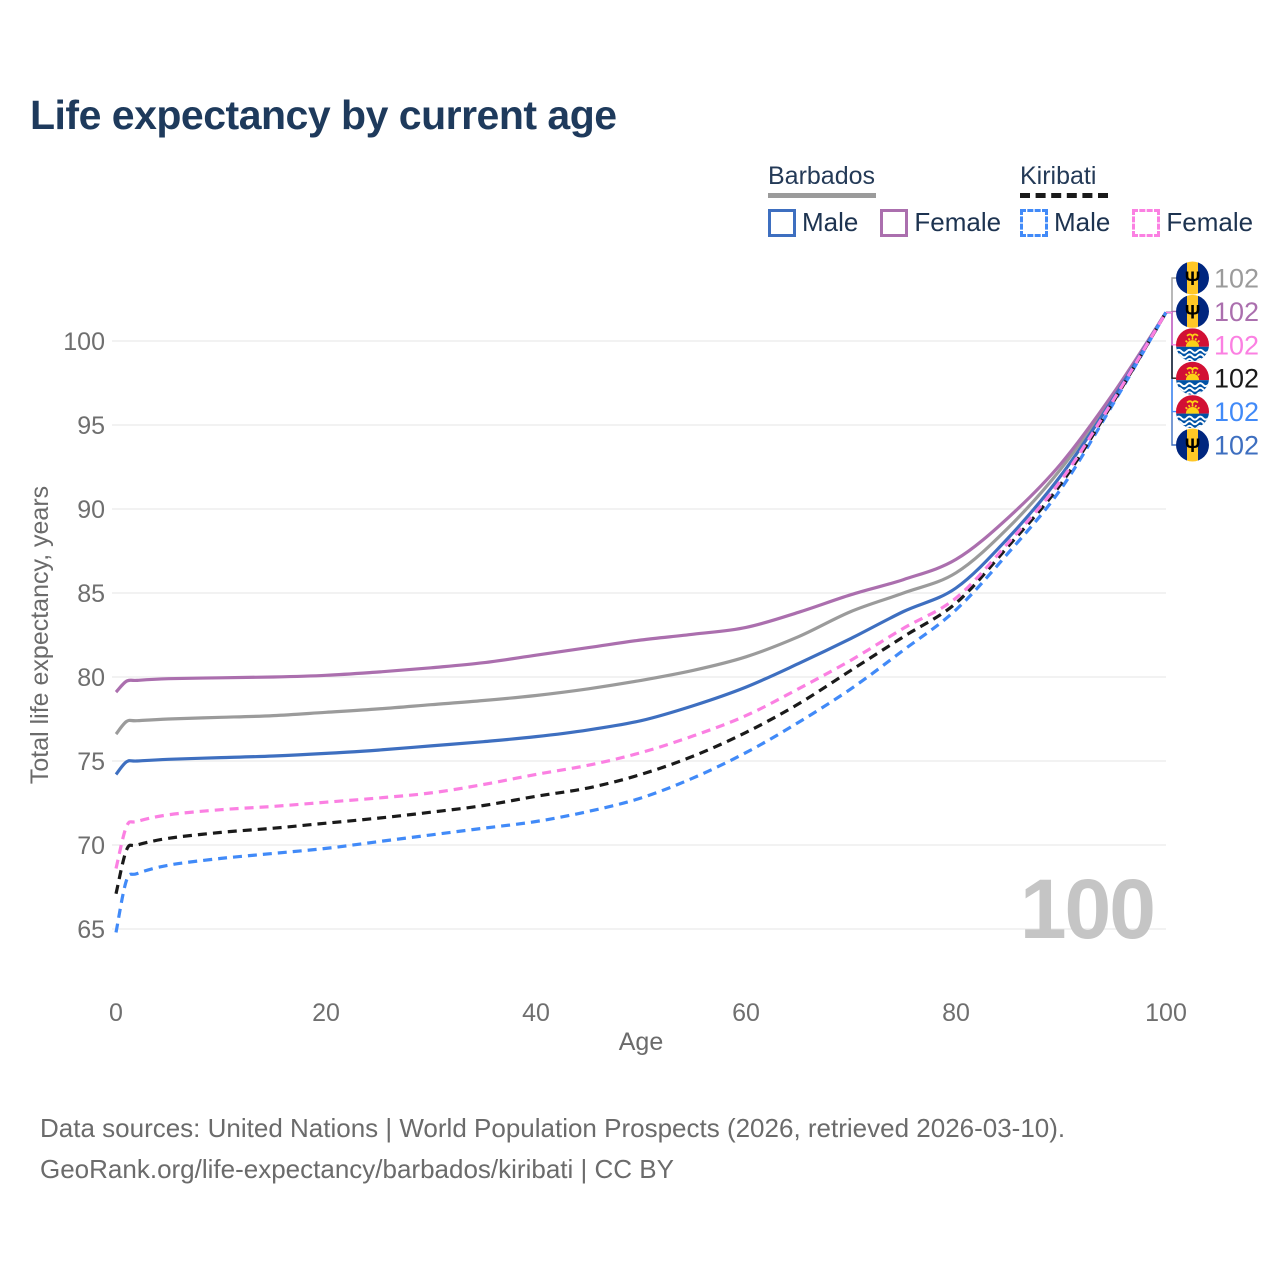 The width and height of the screenshot is (1280, 1280). What do you see at coordinates (822, 176) in the screenshot?
I see `legend-barbados-title: Barbados` at bounding box center [822, 176].